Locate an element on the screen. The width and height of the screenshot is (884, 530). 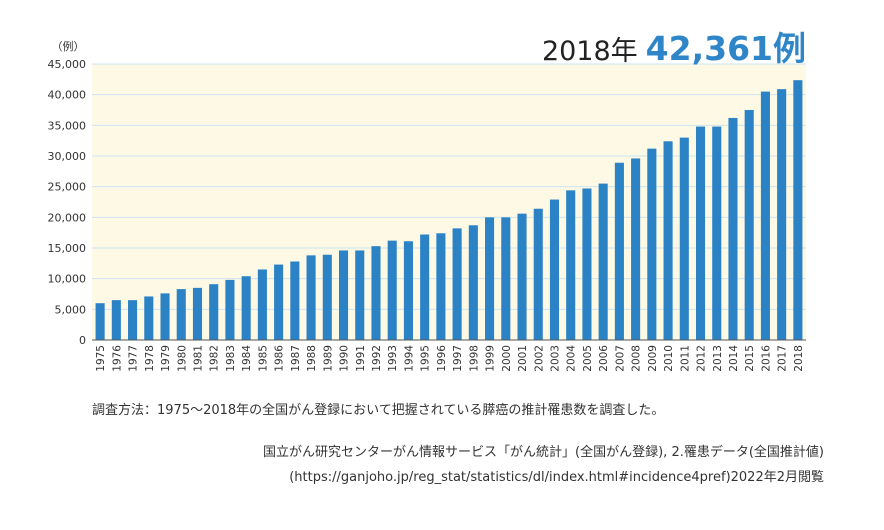
x-tick-label: 2000 is located at coordinates (507, 358).